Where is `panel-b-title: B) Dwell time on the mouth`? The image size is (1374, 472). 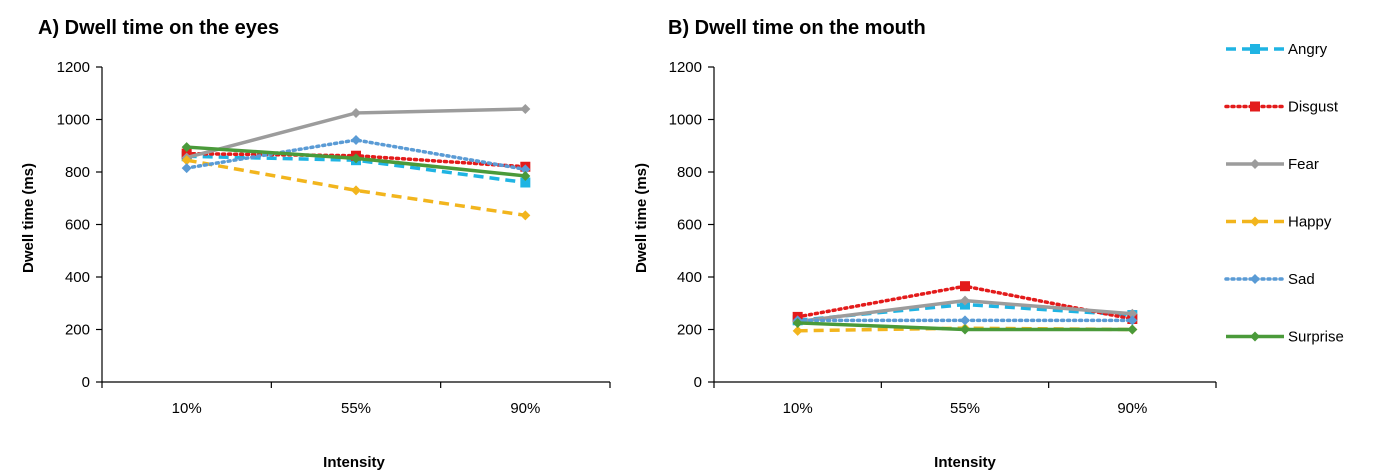 panel-b-title: B) Dwell time on the mouth is located at coordinates (797, 28).